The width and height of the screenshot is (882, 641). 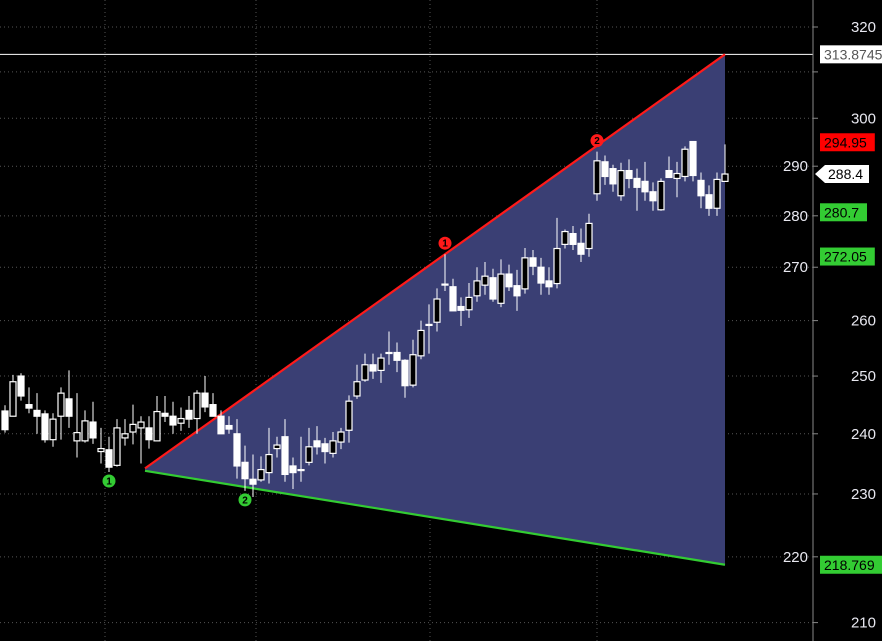 I want to click on price-axis: 320 300 290 280 270 260 250 240 230 220 210, so click(x=829, y=320).